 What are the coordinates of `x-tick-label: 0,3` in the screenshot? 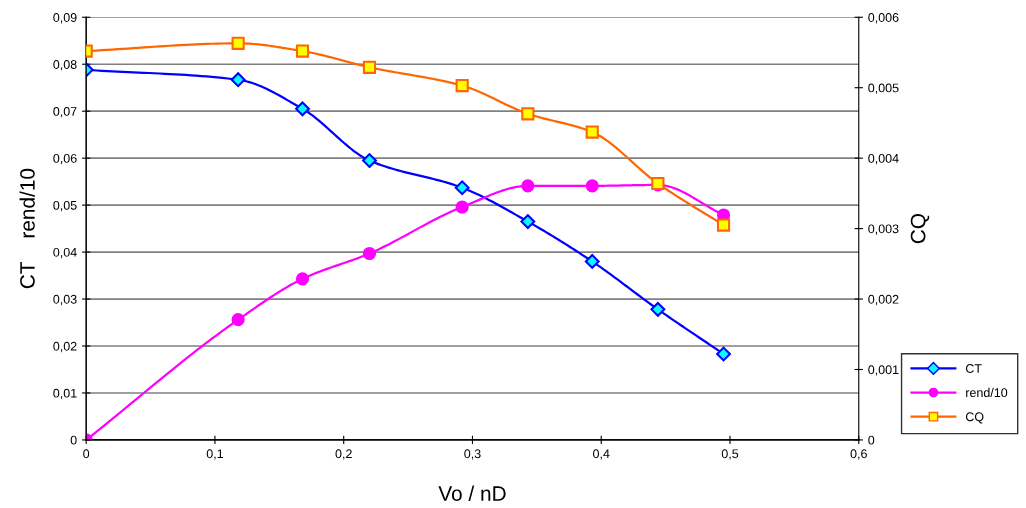 It's located at (472, 454).